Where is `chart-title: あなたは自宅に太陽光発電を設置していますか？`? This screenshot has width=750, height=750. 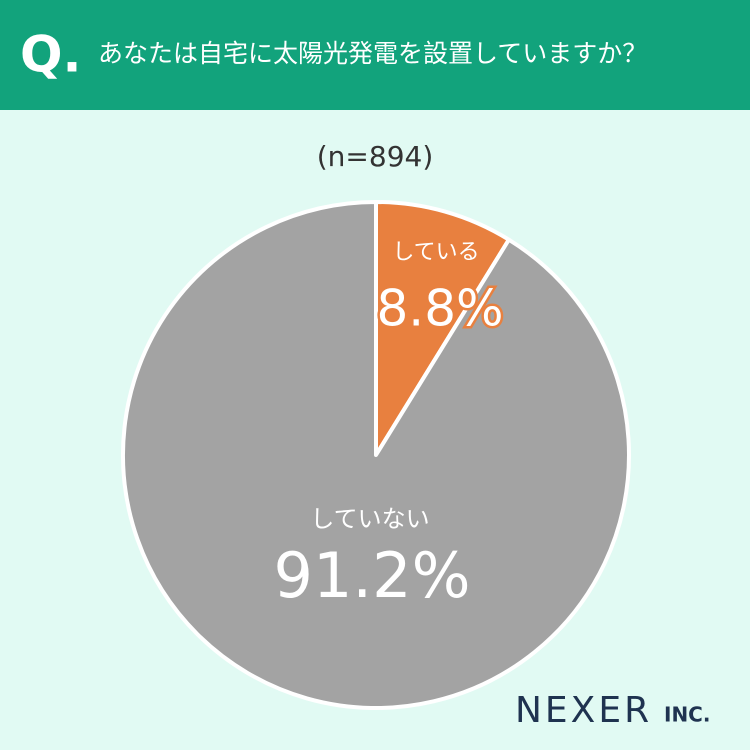 chart-title: あなたは自宅に太陽光発電を設置していますか？ is located at coordinates (372, 53).